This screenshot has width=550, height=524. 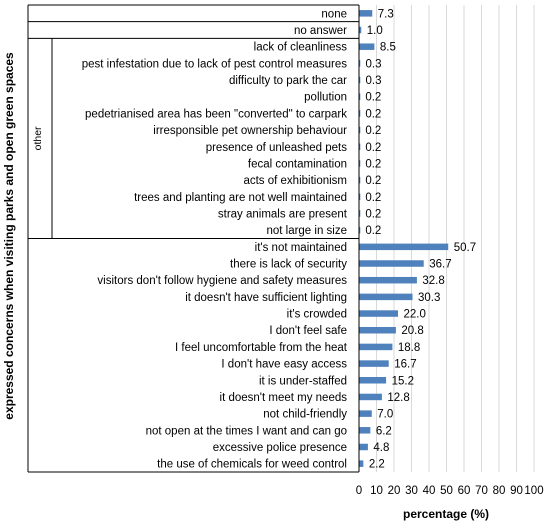 What do you see at coordinates (404, 238) in the screenshot?
I see `bars` at bounding box center [404, 238].